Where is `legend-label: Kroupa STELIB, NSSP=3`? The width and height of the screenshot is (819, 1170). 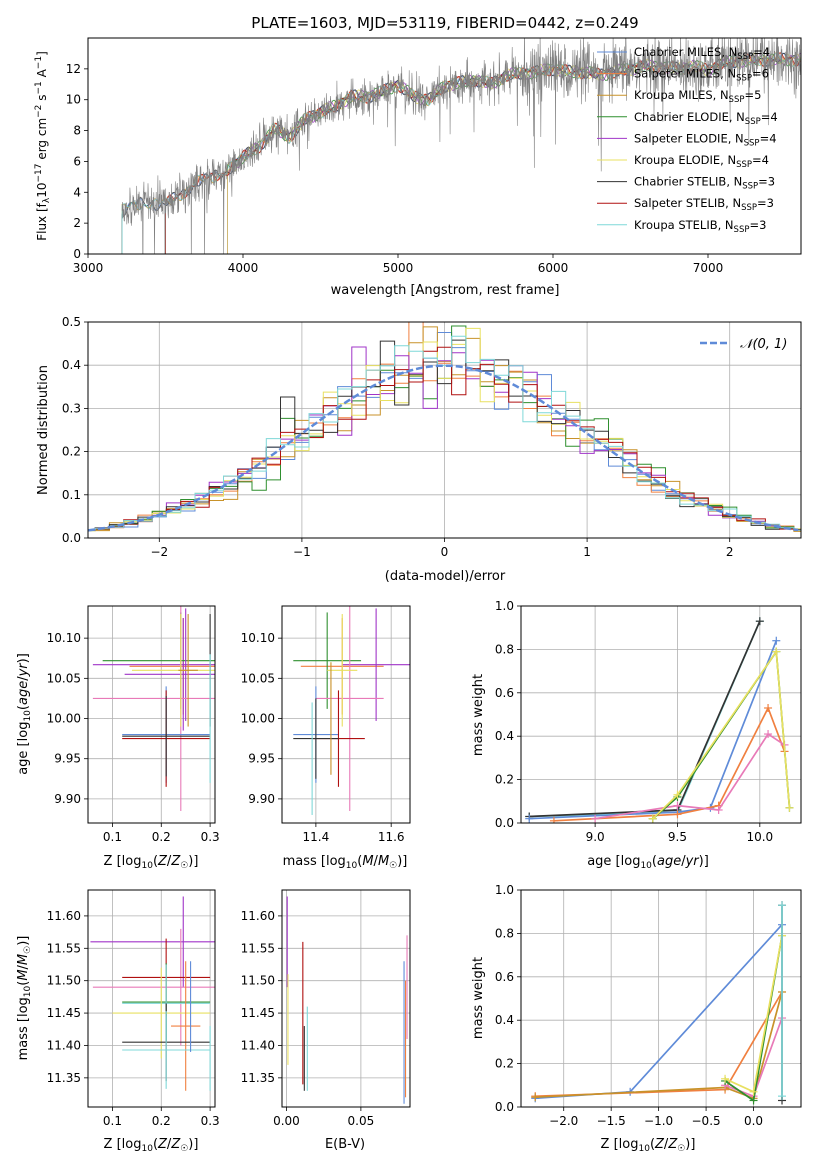
legend-label: Kroupa STELIB, NSSP=3 is located at coordinates (700, 226).